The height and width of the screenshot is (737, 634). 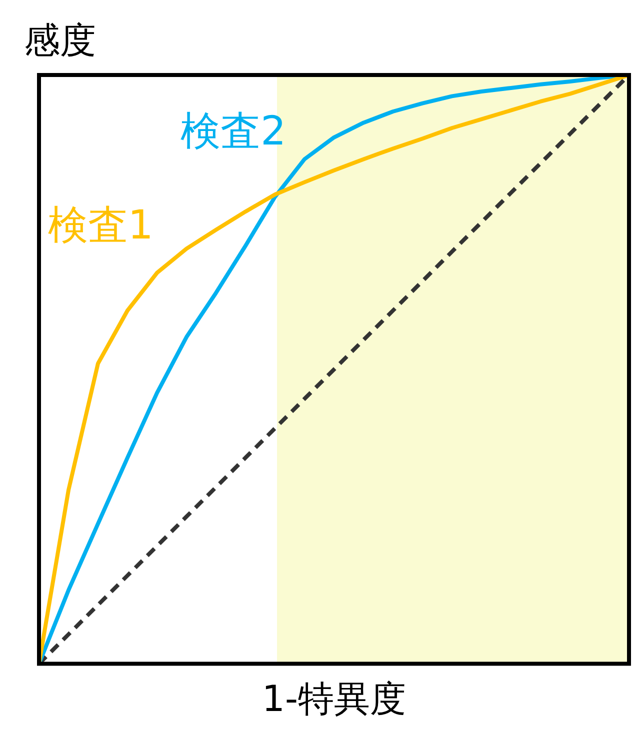 I want to click on series-label: 検査1, so click(x=101, y=225).